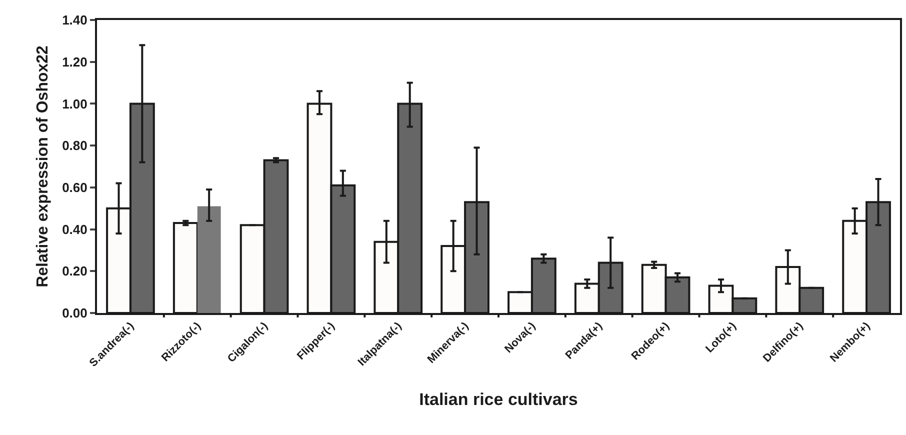 Image resolution: width=906 pixels, height=435 pixels. I want to click on y-tick-label: 1.20, so click(75, 62).